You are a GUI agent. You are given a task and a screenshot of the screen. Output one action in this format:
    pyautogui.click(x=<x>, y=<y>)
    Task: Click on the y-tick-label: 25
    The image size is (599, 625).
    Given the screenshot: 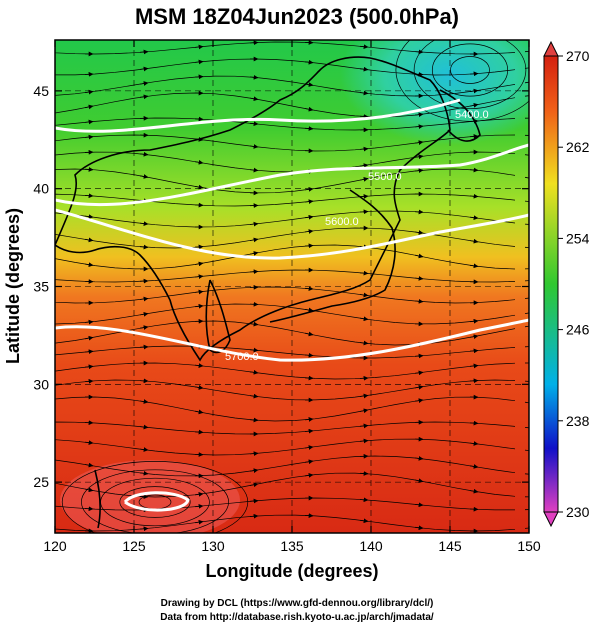 What is the action you would take?
    pyautogui.click(x=41, y=482)
    